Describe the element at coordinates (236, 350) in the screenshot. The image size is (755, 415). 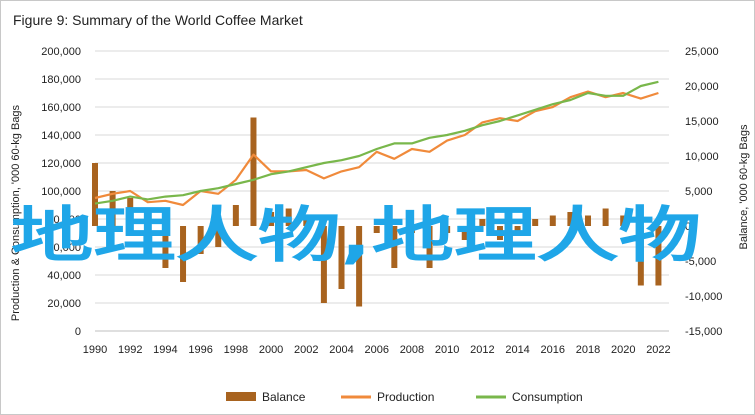
I see `x-tick-label: 1998` at that location.